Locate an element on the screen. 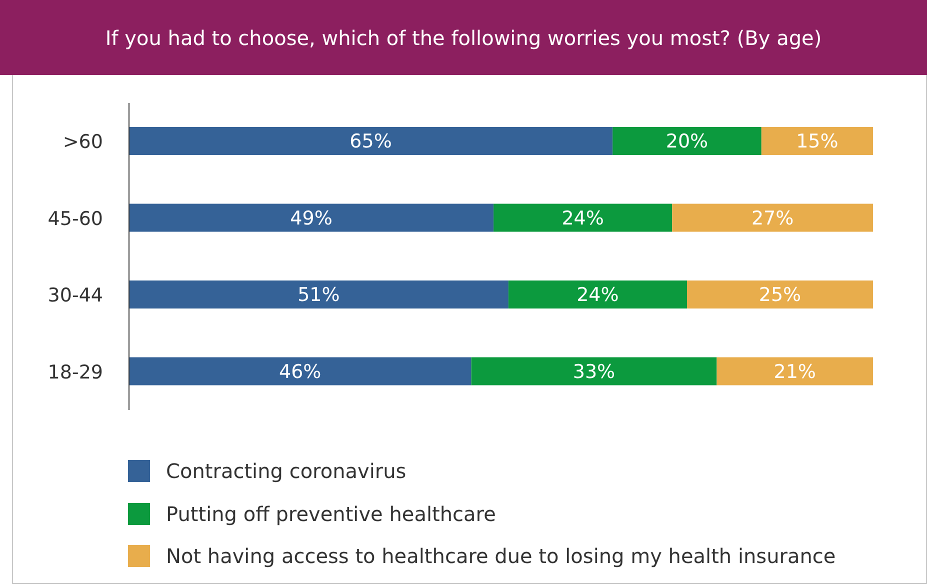  data-label: 46% is located at coordinates (300, 371).